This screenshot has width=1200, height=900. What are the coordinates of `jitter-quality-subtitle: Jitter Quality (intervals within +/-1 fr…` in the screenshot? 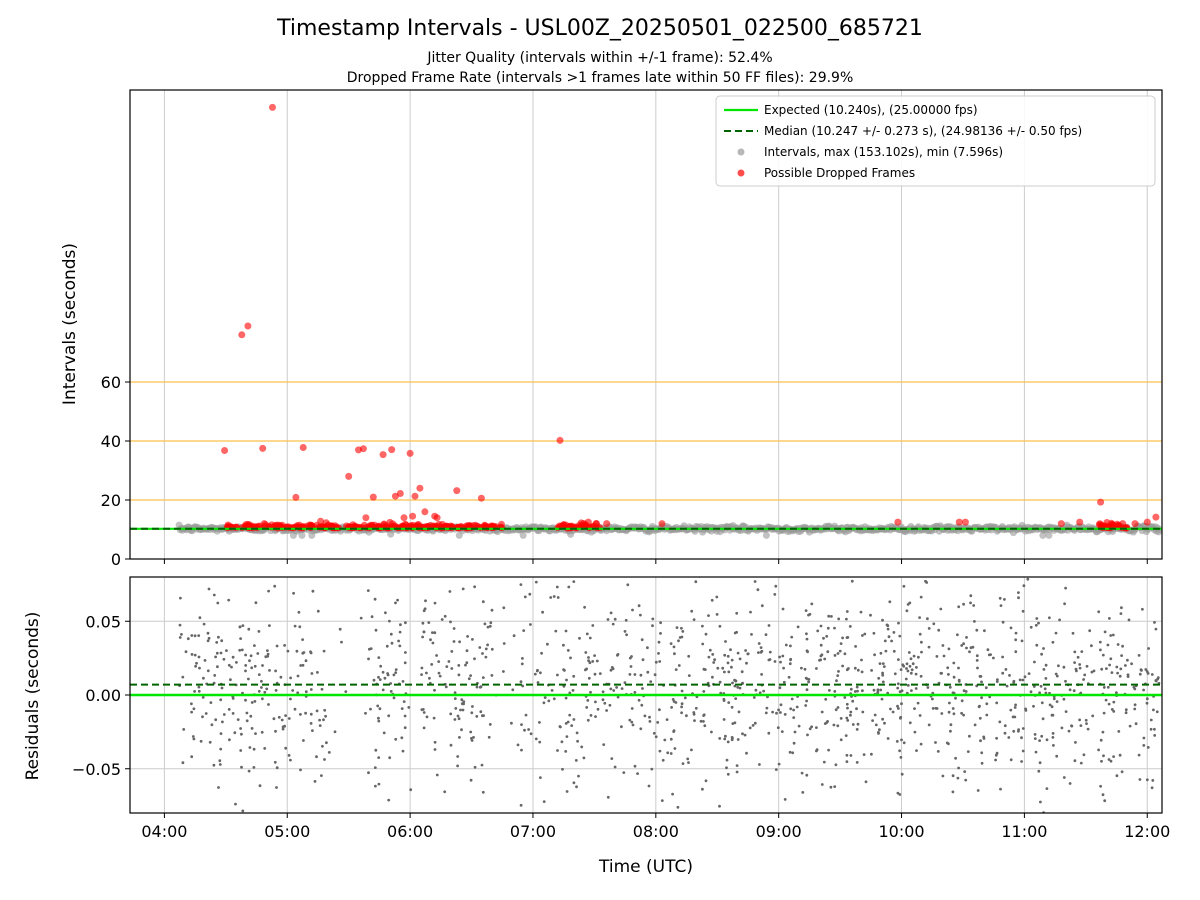 It's located at (600, 58).